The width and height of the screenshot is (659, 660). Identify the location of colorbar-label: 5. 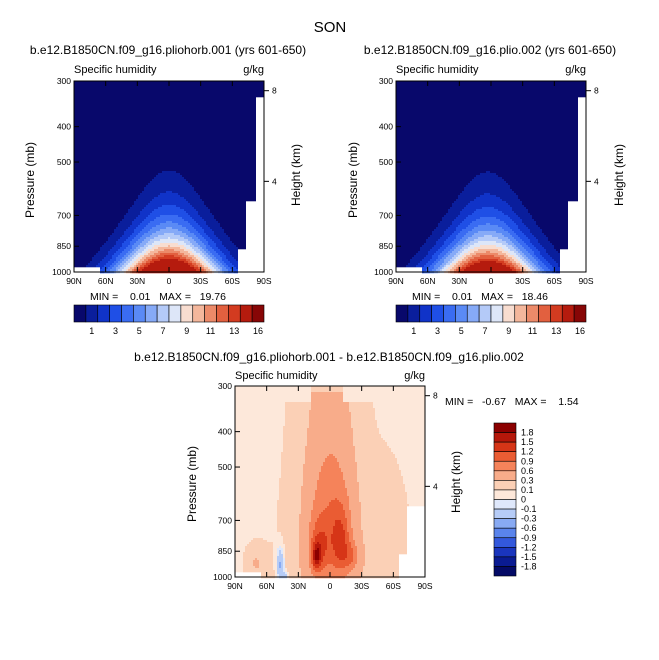
(139, 331).